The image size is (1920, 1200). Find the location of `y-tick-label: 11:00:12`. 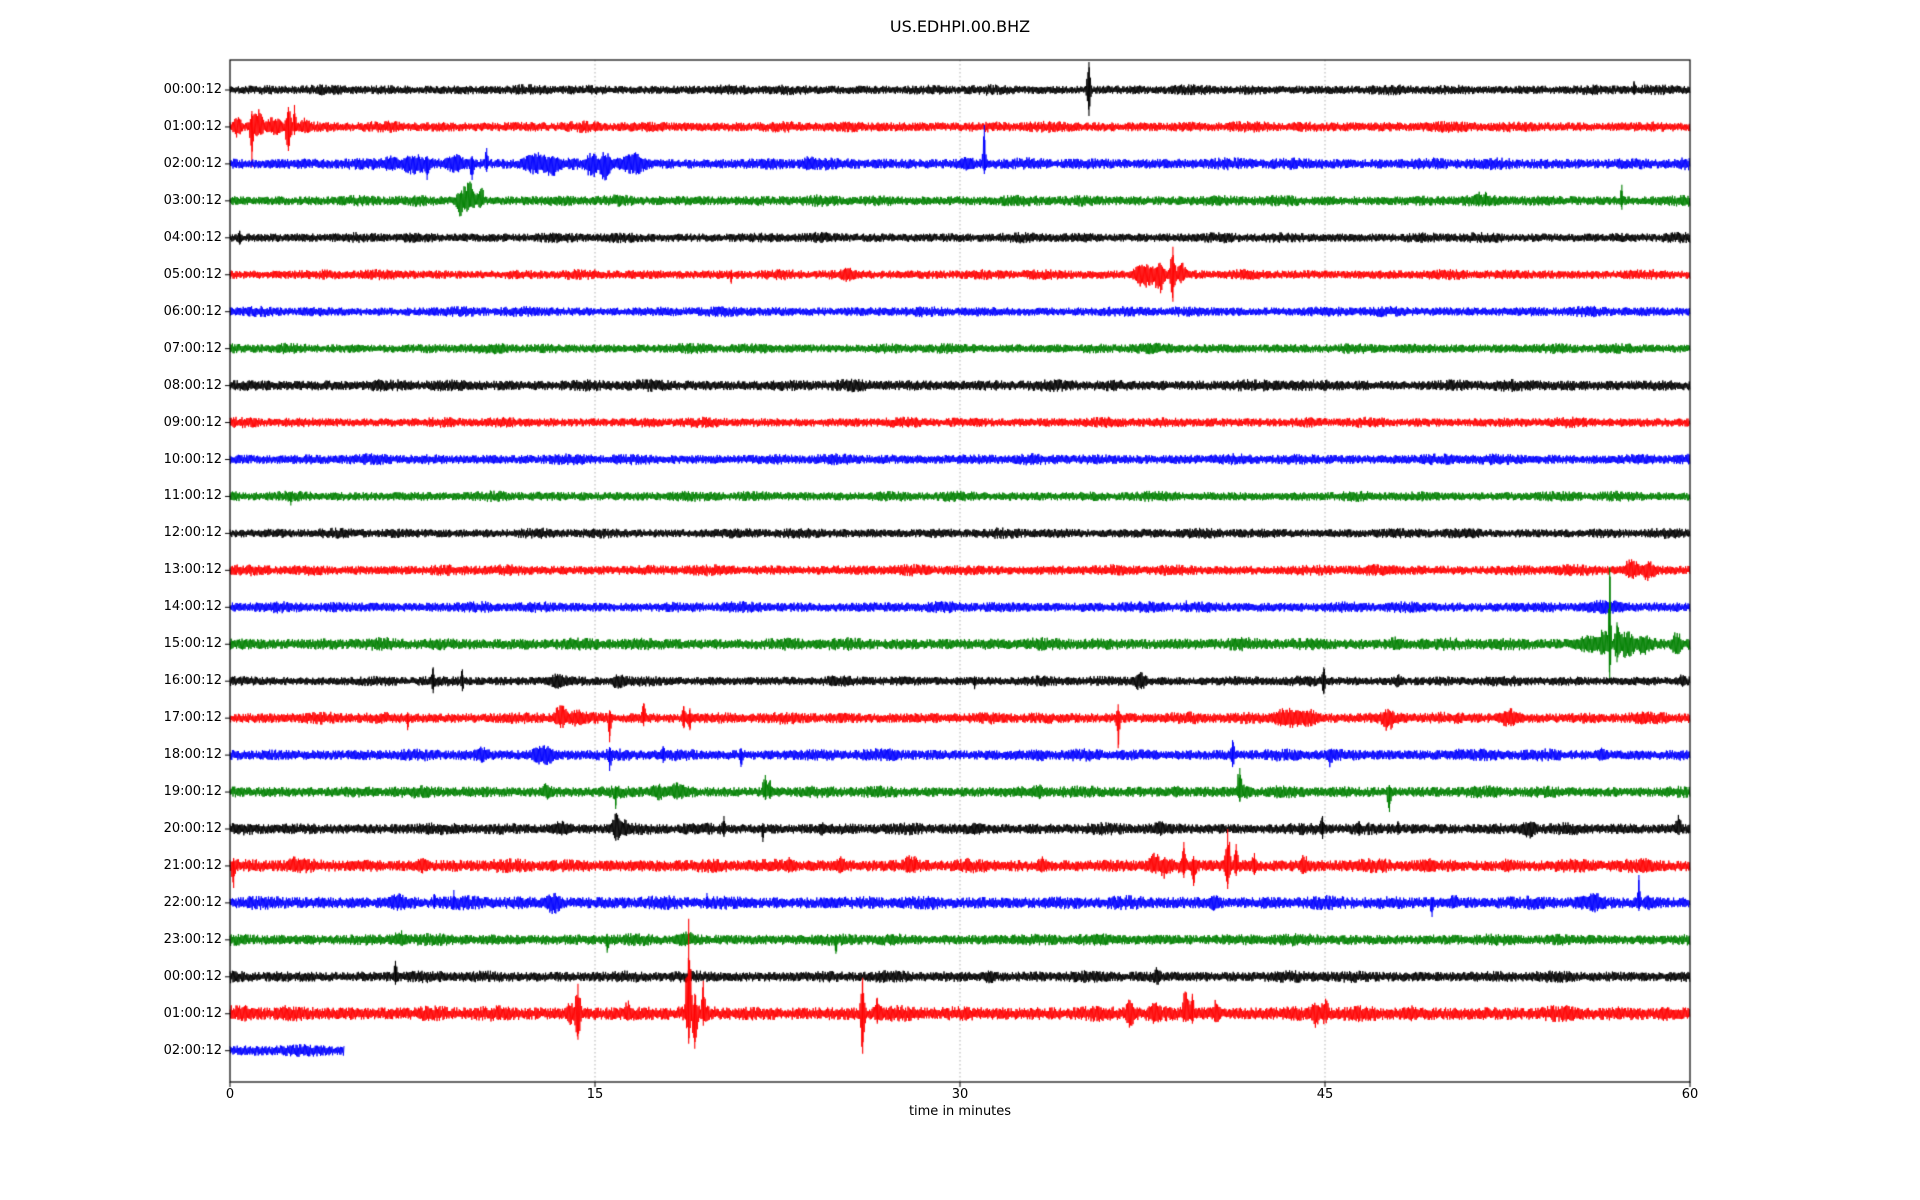

y-tick-label: 11:00:12 is located at coordinates (192, 496).